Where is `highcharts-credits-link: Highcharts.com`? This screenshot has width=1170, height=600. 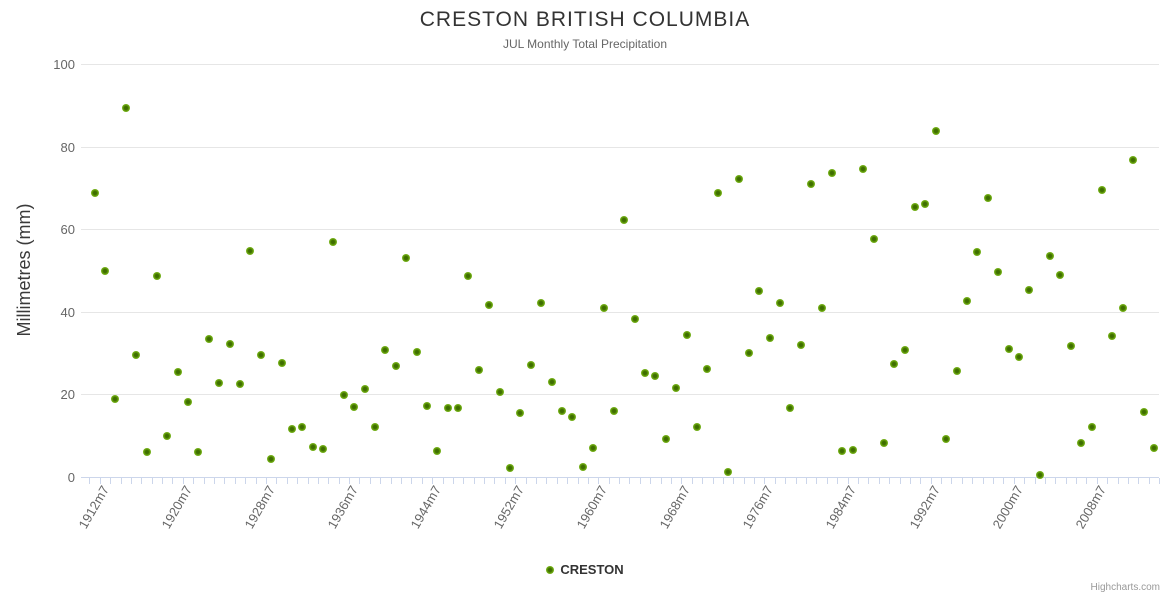 highcharts-credits-link: Highcharts.com is located at coordinates (1125, 587).